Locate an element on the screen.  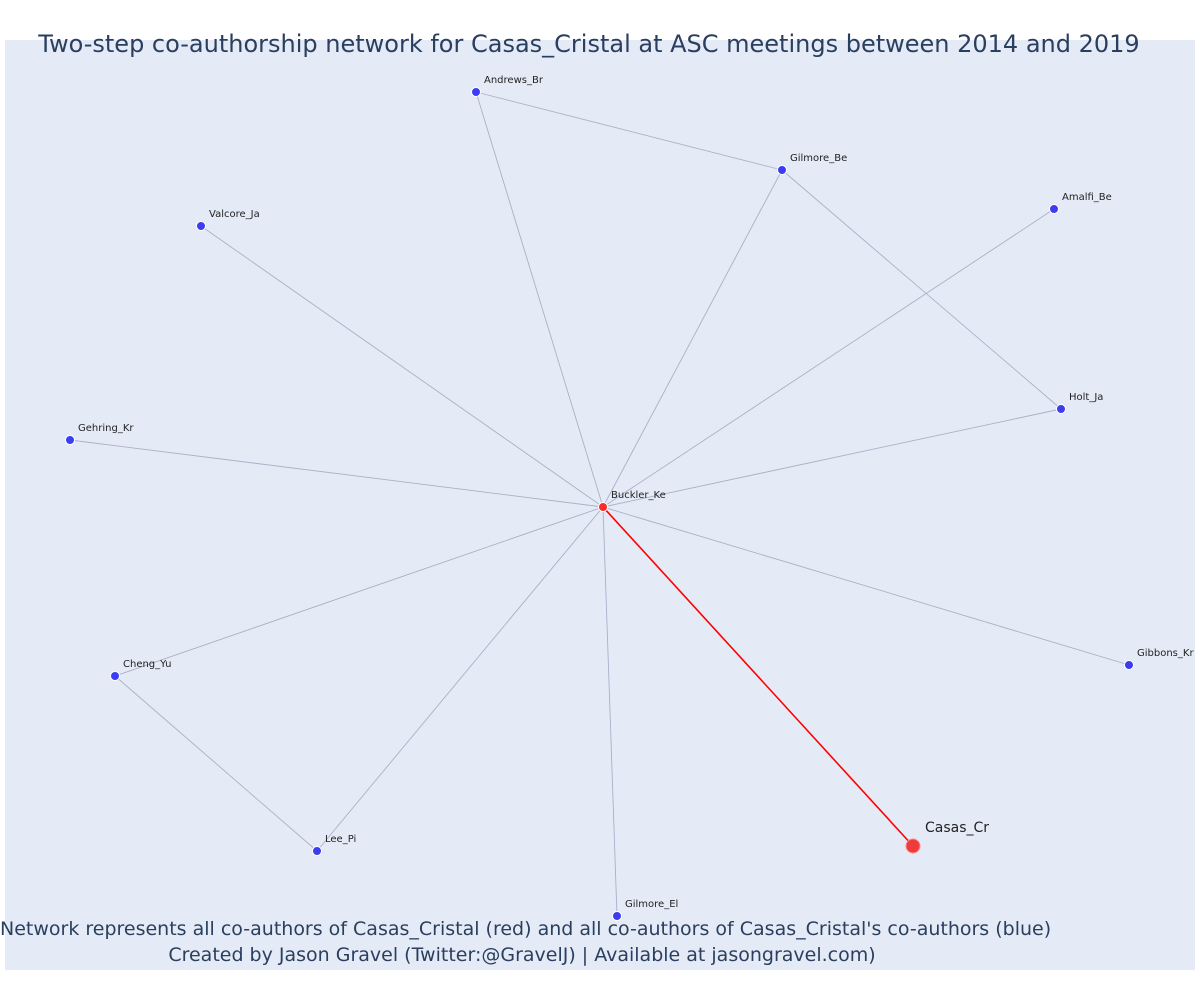
edge-buckler_ke-amalfi_be is located at coordinates (828, 358).